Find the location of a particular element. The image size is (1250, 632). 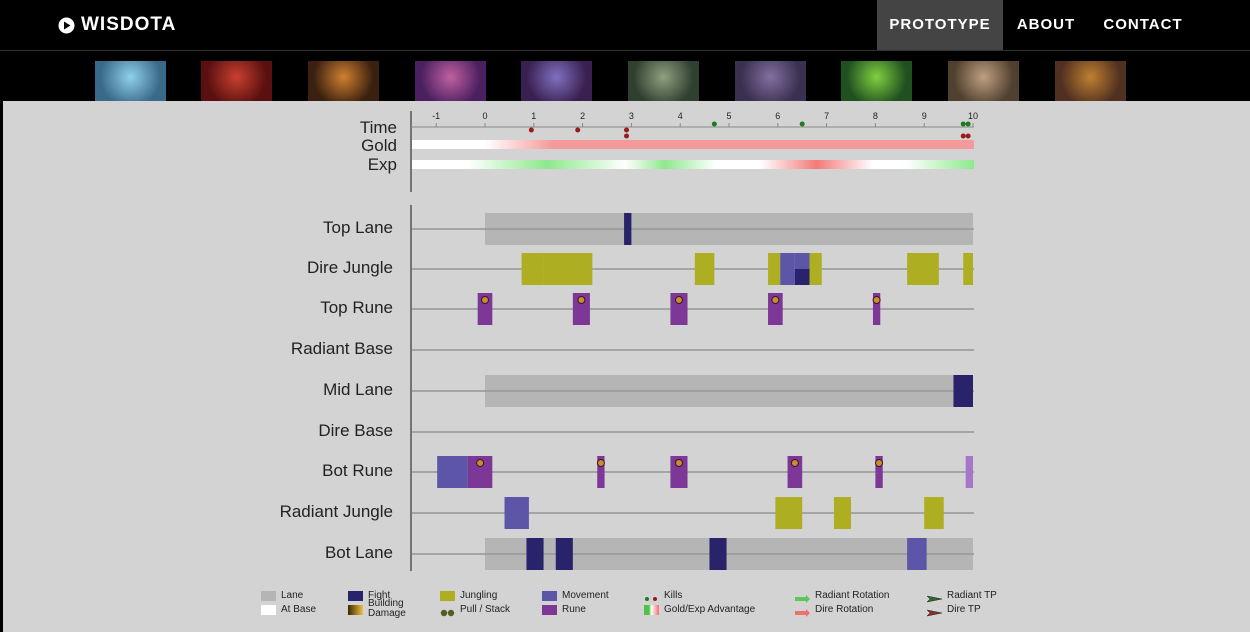

legend-swatch-lane is located at coordinates (268, 596).